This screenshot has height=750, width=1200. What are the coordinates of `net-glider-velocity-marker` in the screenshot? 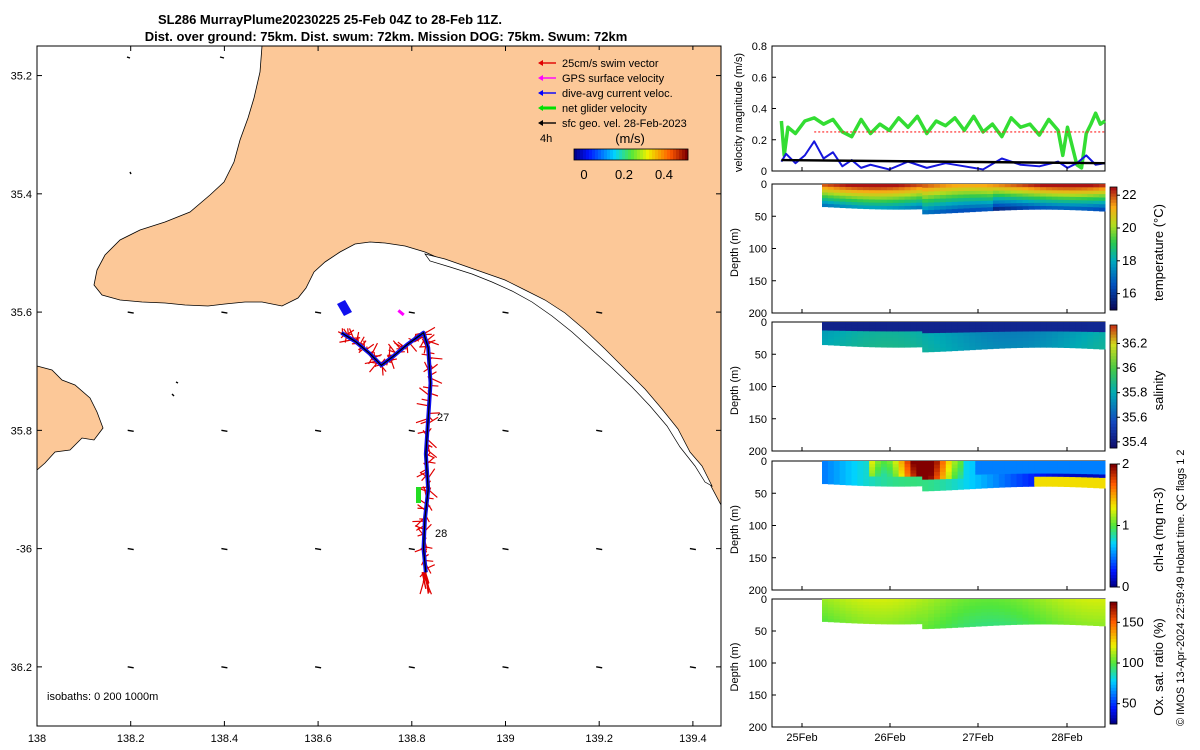 It's located at (418, 495).